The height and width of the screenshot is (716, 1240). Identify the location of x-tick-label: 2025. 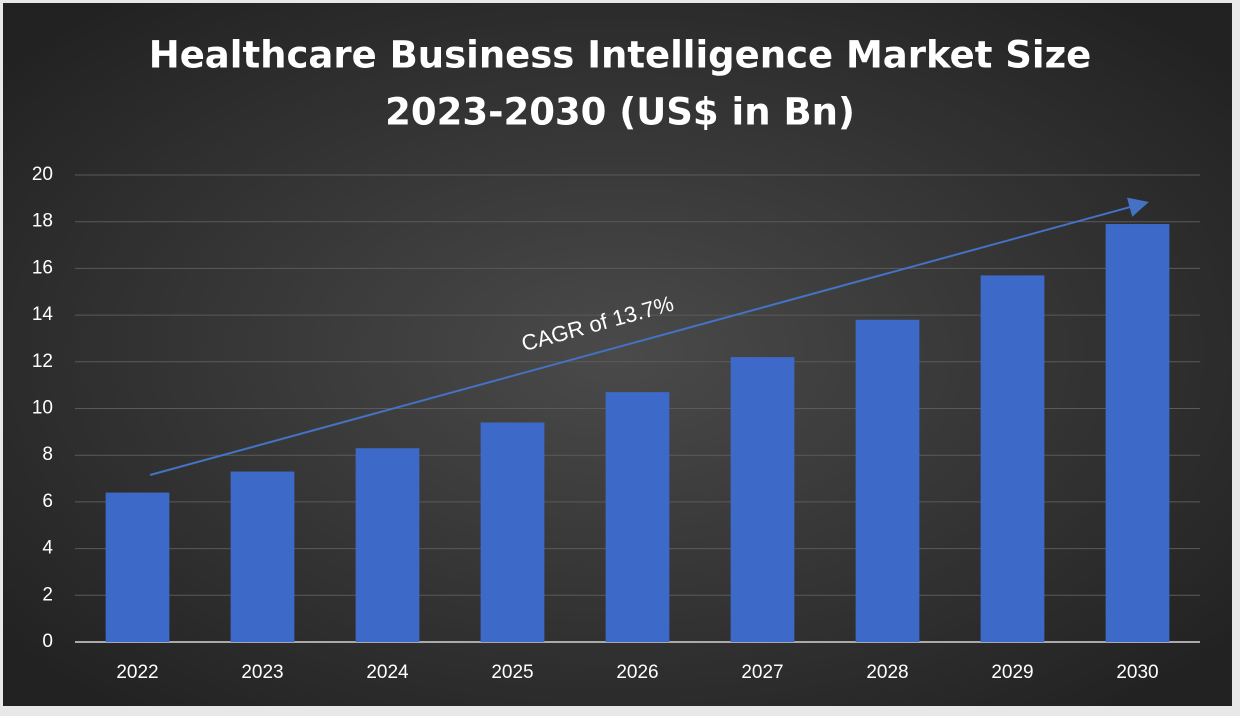
(512, 672).